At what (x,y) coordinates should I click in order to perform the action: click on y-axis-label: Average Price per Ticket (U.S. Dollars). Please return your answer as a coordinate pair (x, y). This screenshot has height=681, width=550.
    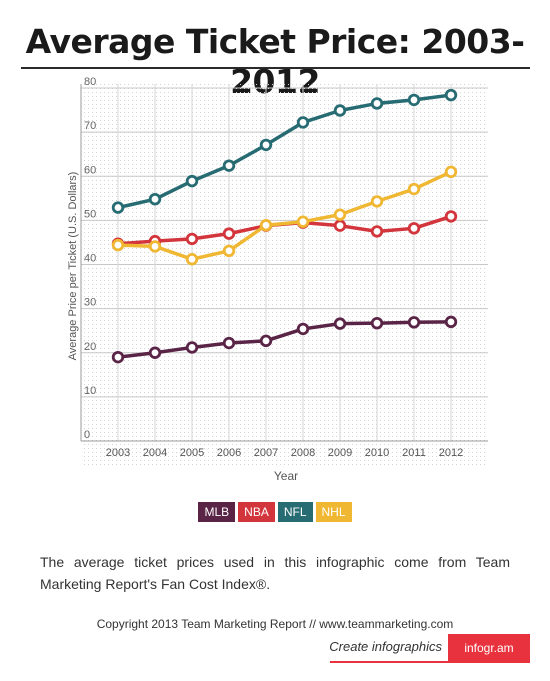
    Looking at the image, I should click on (73, 266).